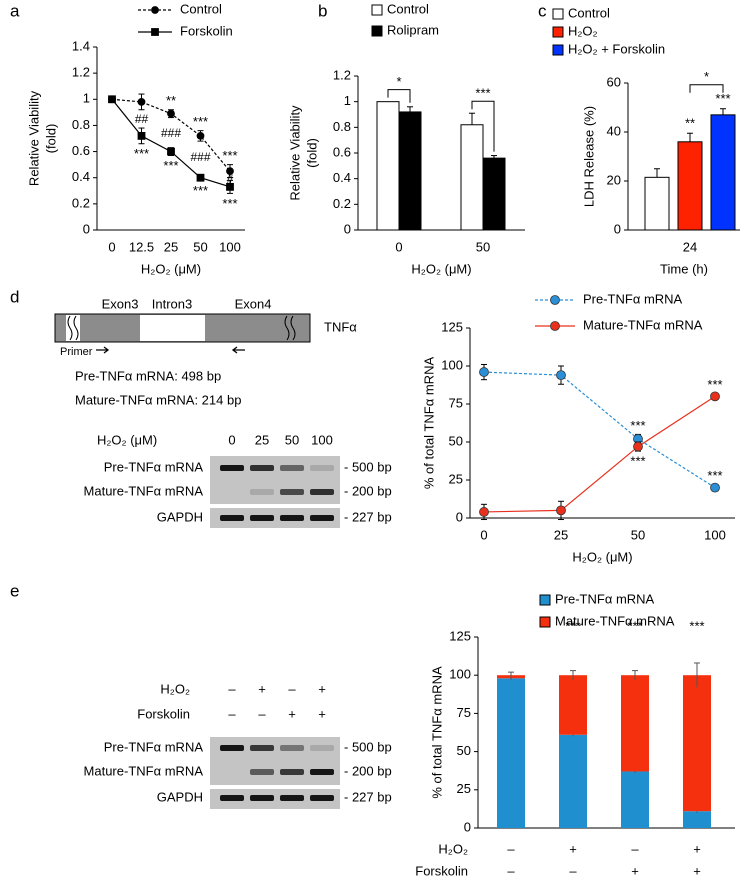  I want to click on legend-label: Control, so click(201, 8).